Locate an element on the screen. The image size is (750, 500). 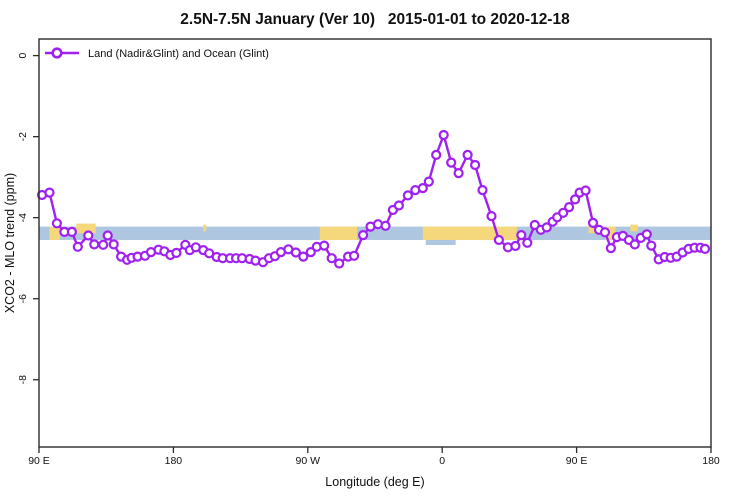
x-tick-label: 0 is located at coordinates (442, 461).